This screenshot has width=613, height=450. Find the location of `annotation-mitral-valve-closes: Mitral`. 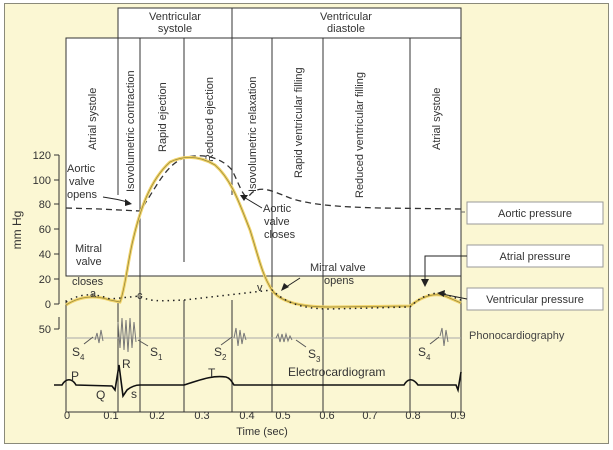

annotation-mitral-valve-closes: Mitral is located at coordinates (88, 249).